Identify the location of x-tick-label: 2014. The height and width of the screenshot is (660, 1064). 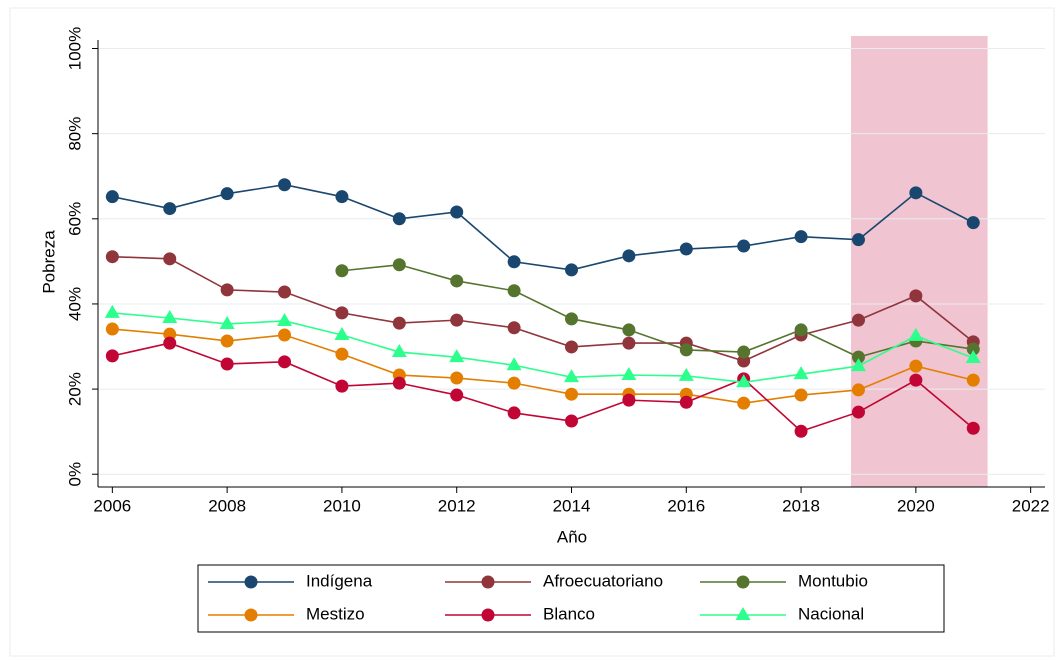
(572, 505).